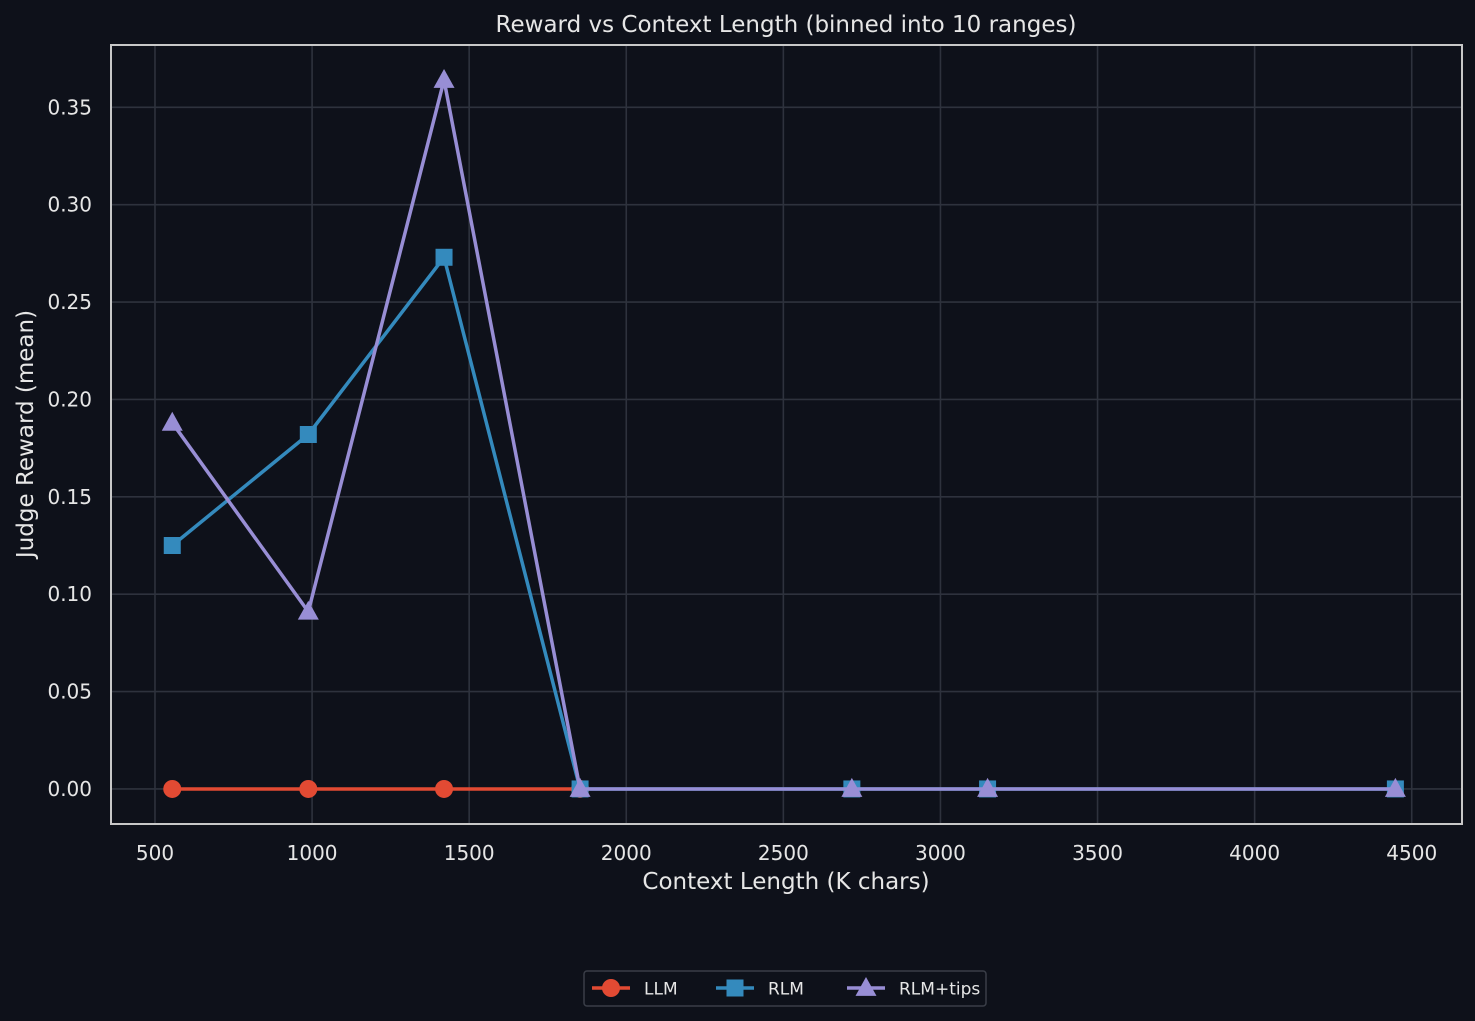  I want to click on legend-item-rlm-tips: RLM+tips, so click(913, 988).